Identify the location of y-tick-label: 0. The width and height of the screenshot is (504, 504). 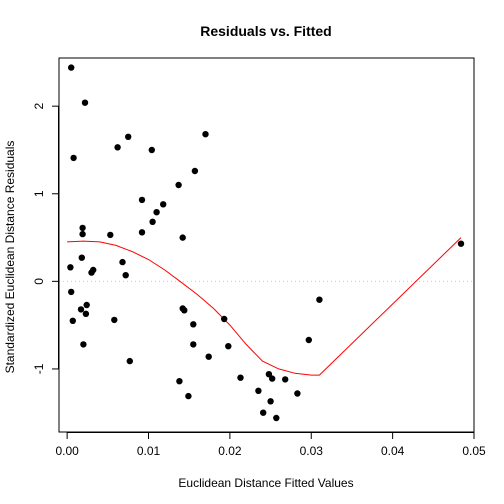
(39, 281).